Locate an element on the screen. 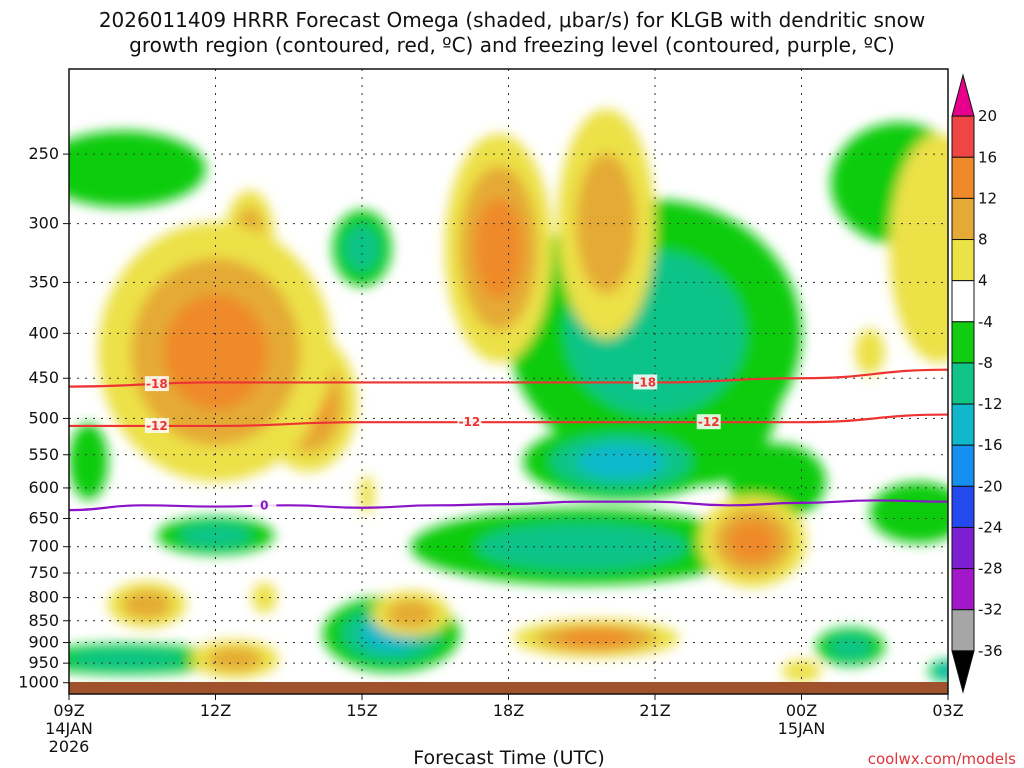 The height and width of the screenshot is (768, 1024). colorbar-bottom-triangle is located at coordinates (963, 672).